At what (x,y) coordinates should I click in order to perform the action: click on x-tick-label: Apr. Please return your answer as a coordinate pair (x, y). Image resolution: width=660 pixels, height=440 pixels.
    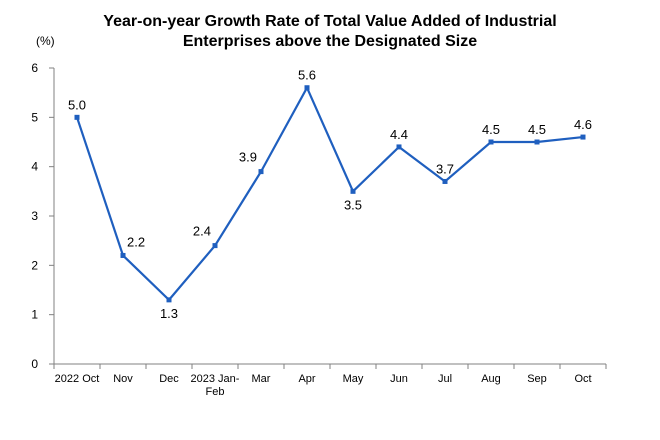
    Looking at the image, I should click on (306, 379).